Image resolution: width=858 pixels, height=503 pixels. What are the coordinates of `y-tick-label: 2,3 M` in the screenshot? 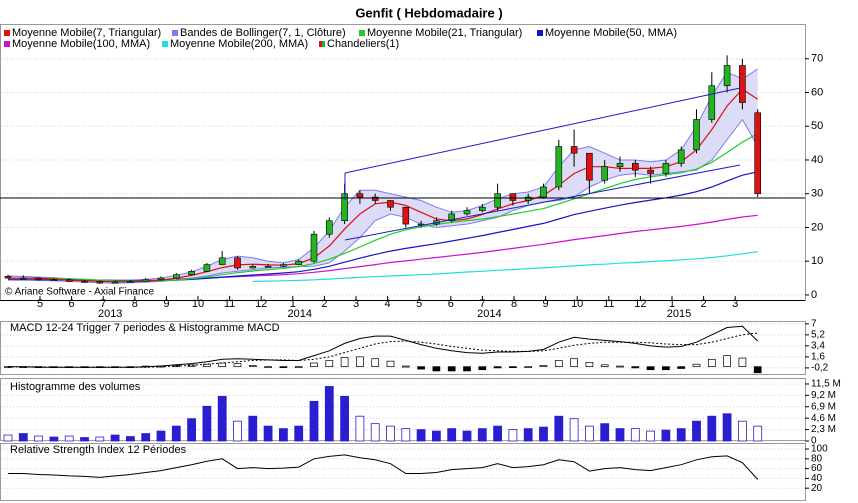 It's located at (823, 429).